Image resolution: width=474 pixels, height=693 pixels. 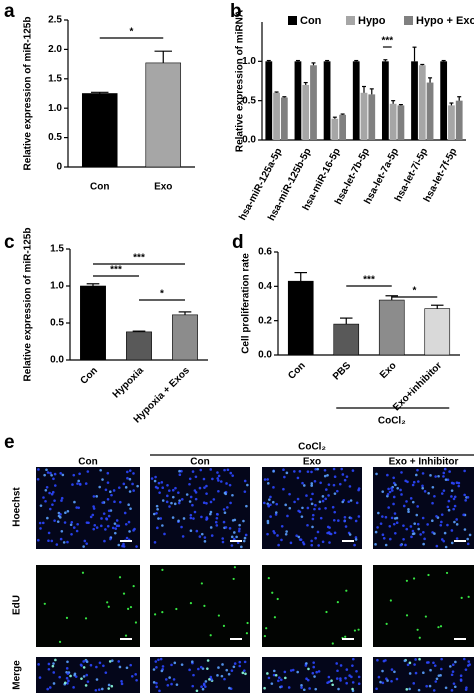 I want to click on y-tick-label: 0.5, so click(x=55, y=137).